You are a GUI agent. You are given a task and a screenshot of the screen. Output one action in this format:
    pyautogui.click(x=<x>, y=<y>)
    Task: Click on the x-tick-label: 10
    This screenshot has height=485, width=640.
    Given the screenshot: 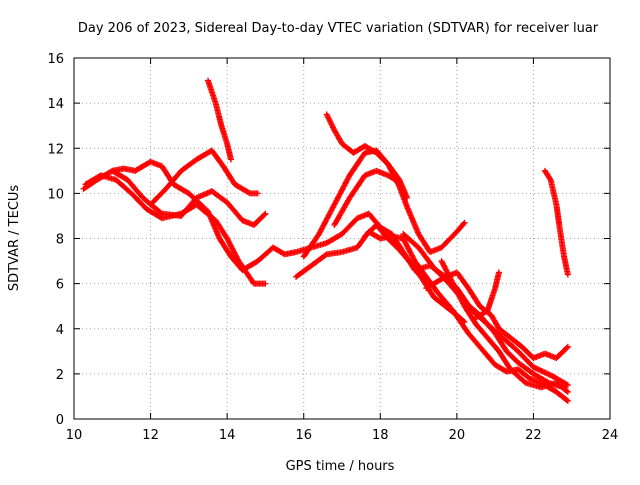 What is the action you would take?
    pyautogui.click(x=74, y=435)
    